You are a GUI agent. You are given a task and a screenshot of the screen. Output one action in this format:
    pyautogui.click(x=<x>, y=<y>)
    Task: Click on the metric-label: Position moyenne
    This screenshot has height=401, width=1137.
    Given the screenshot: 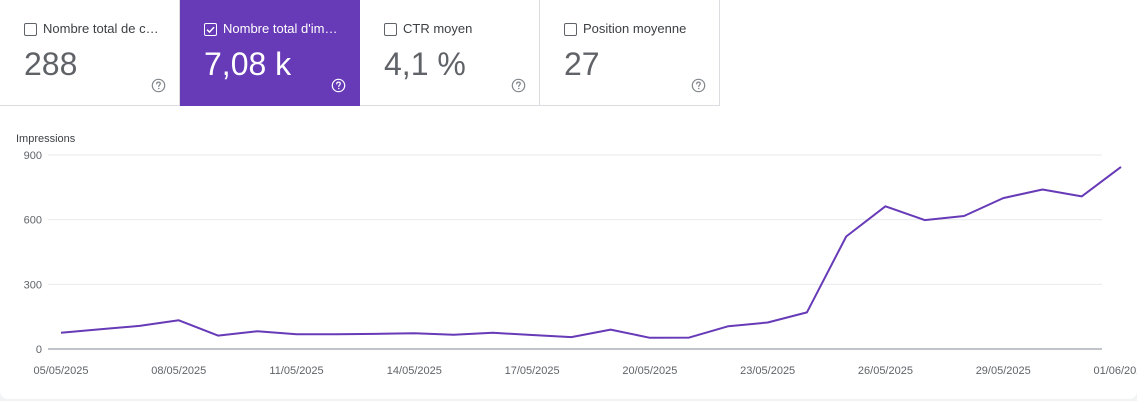 What is the action you would take?
    pyautogui.click(x=635, y=28)
    